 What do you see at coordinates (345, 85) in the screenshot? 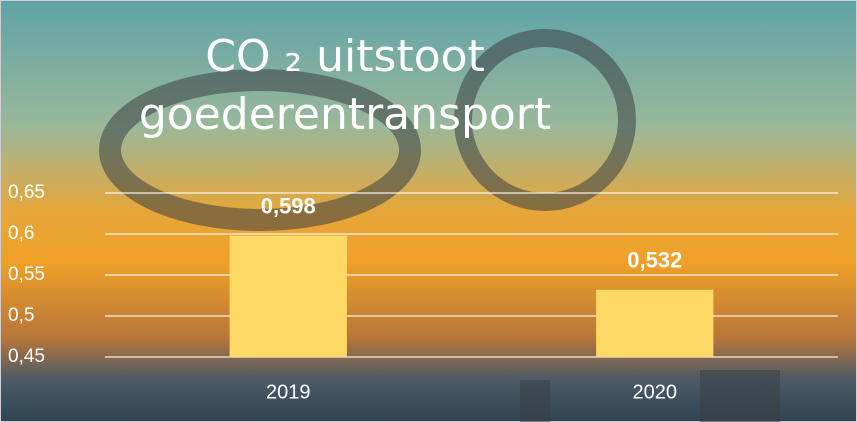
I see `chart-title: CO ₂ uitstoot goederentransport` at bounding box center [345, 85].